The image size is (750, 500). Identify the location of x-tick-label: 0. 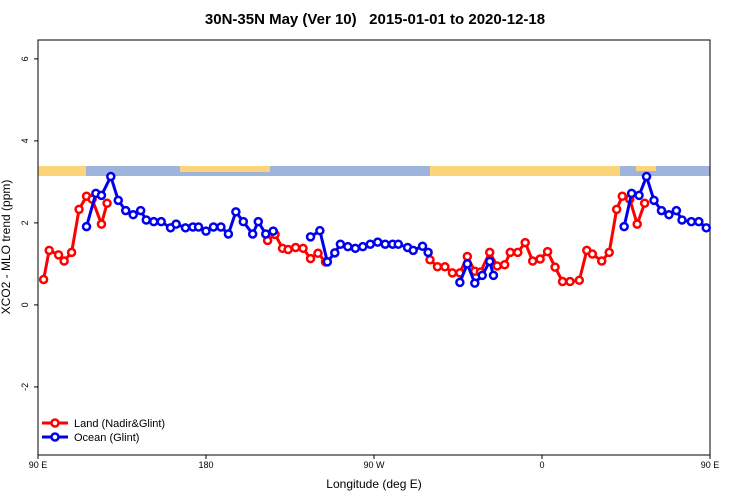
(541, 465).